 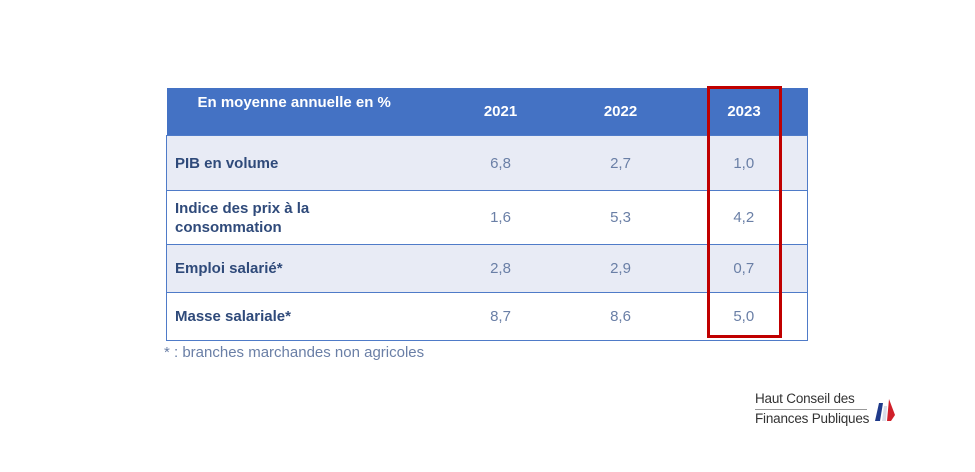 I want to click on table-footnote: * : branches marchandes non agricoles, so click(x=294, y=352).